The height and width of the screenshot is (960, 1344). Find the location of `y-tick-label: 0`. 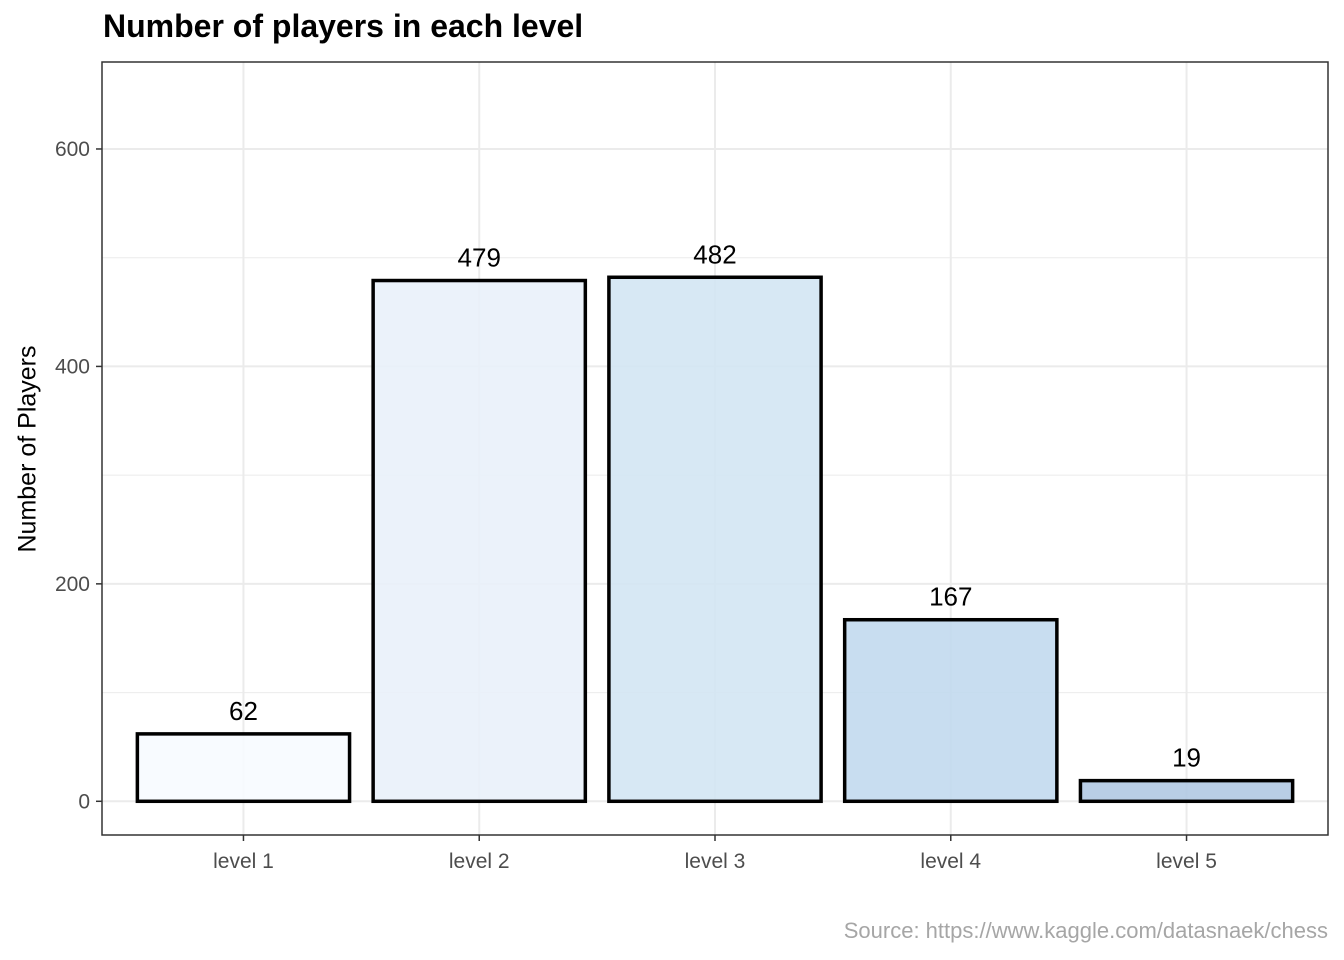

y-tick-label: 0 is located at coordinates (84, 801).